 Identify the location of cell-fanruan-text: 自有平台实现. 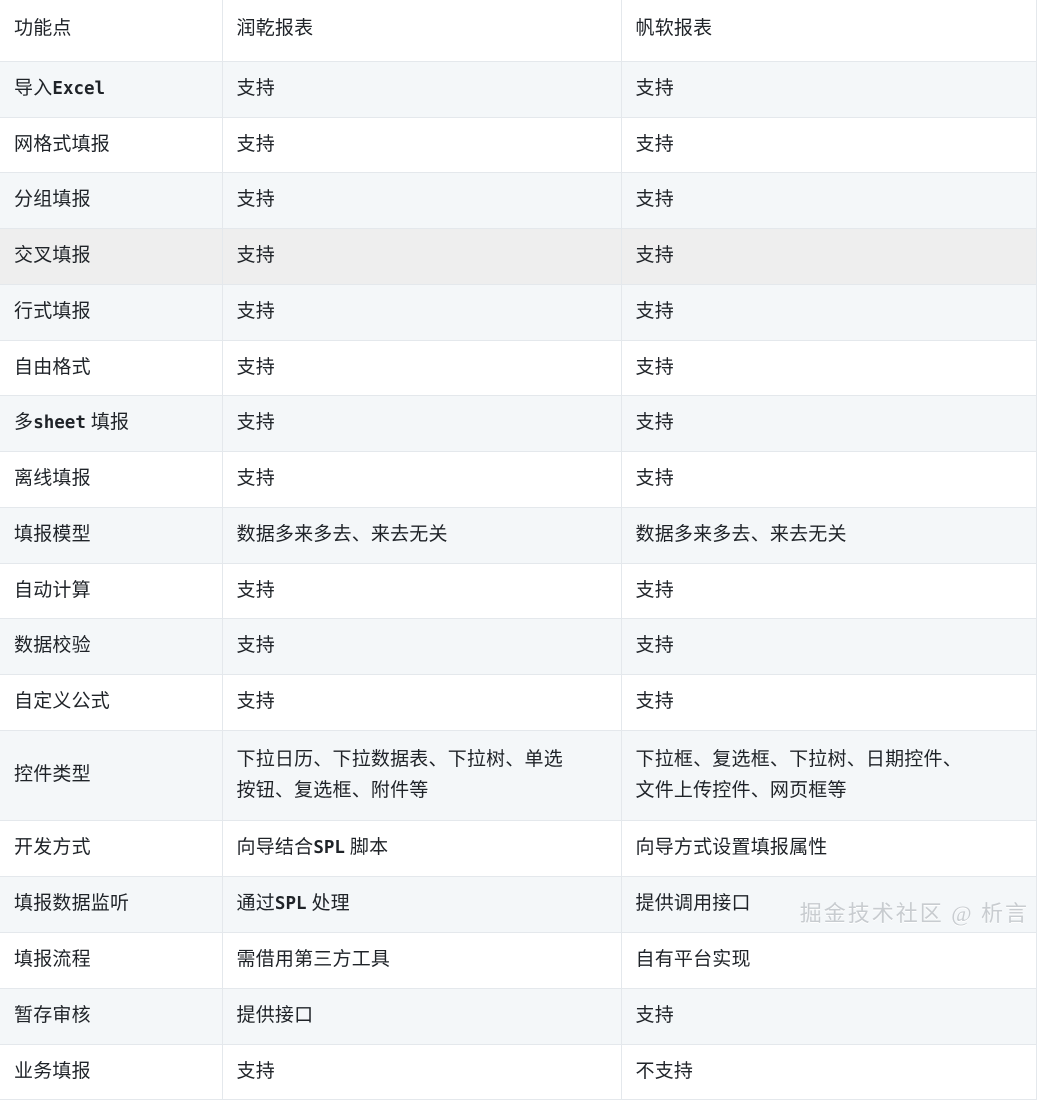
(693, 960).